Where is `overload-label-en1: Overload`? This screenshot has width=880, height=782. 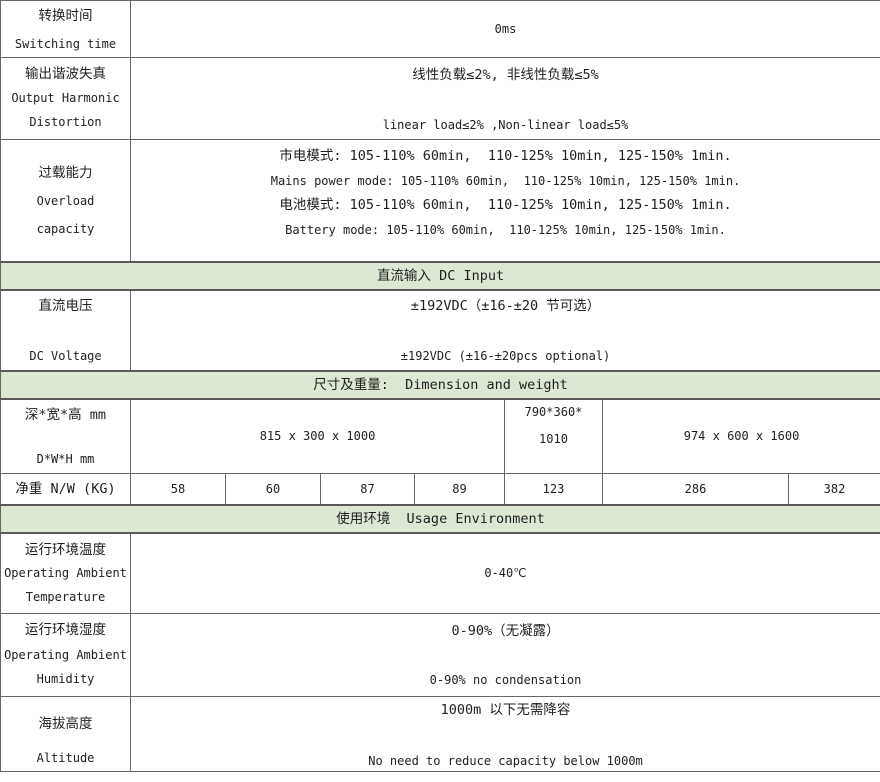 overload-label-en1: Overload is located at coordinates (65, 200).